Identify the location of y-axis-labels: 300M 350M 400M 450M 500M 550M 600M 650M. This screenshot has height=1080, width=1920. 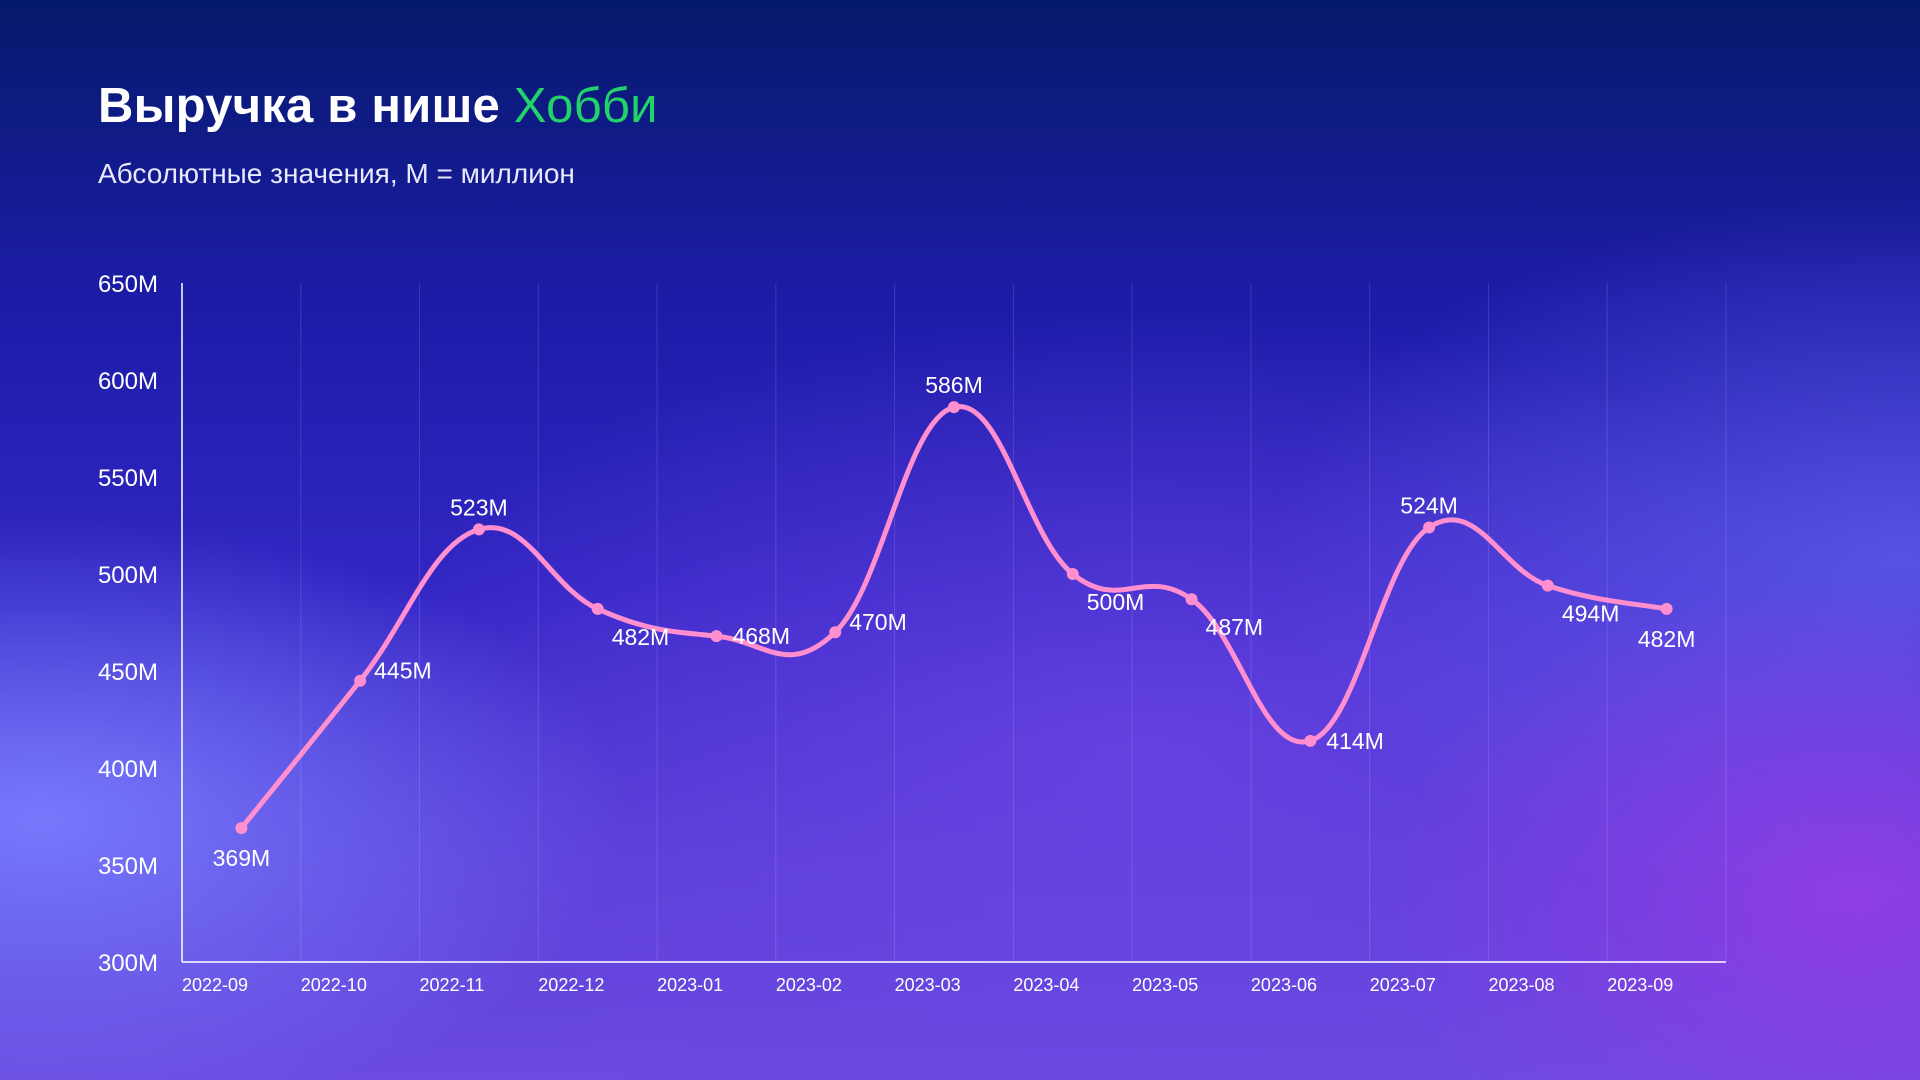
(128, 624).